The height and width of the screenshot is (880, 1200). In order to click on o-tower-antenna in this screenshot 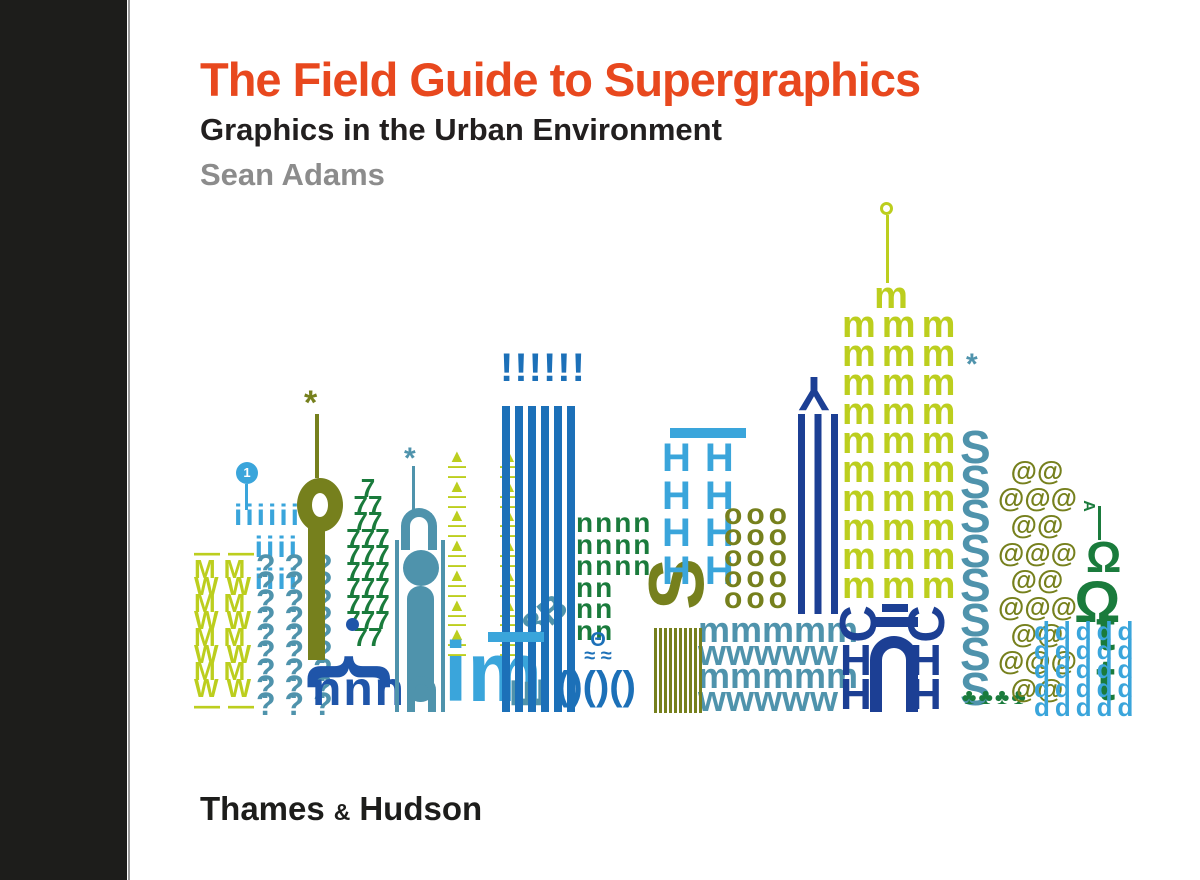, I will do `click(317, 446)`.